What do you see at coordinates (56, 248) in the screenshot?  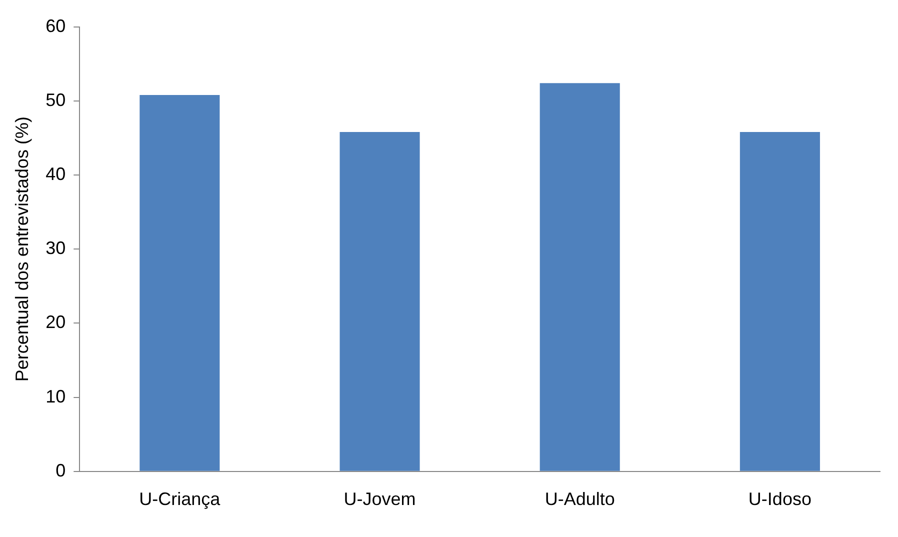 I see `y-tick-label: 30` at bounding box center [56, 248].